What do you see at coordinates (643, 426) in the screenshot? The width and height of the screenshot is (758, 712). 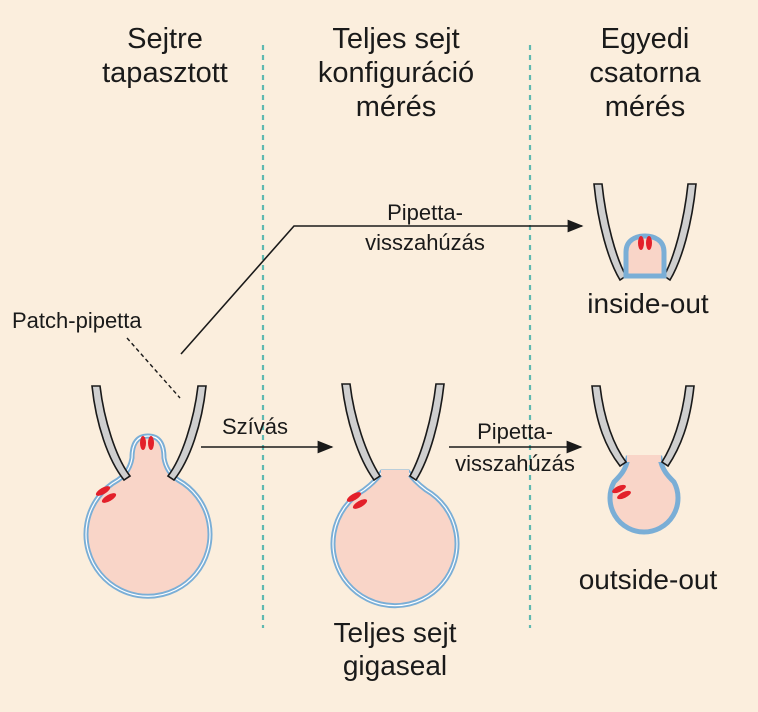 I see `outside-out-pipette` at bounding box center [643, 426].